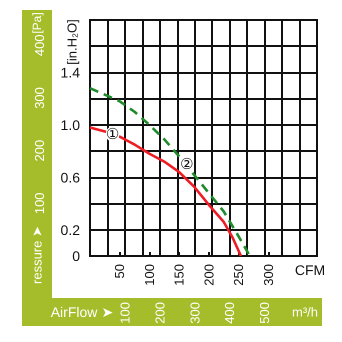 Image resolution: width=342 pixels, height=342 pixels. What do you see at coordinates (70, 177) in the screenshot?
I see `y-tick-label: 0.6` at bounding box center [70, 177].